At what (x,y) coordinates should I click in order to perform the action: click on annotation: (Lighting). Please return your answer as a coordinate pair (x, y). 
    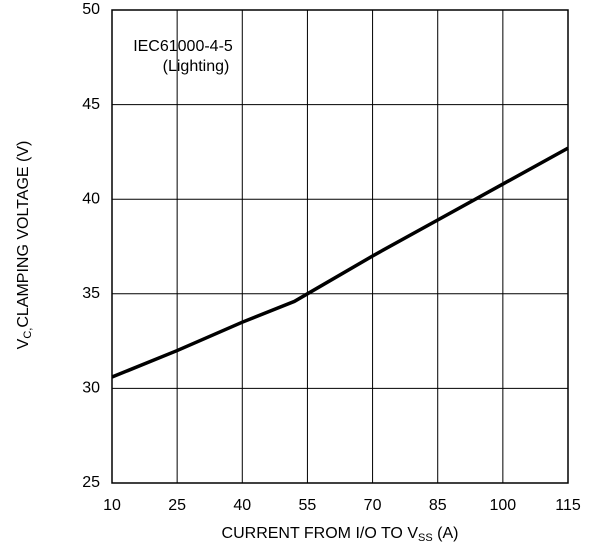
    Looking at the image, I should click on (196, 66).